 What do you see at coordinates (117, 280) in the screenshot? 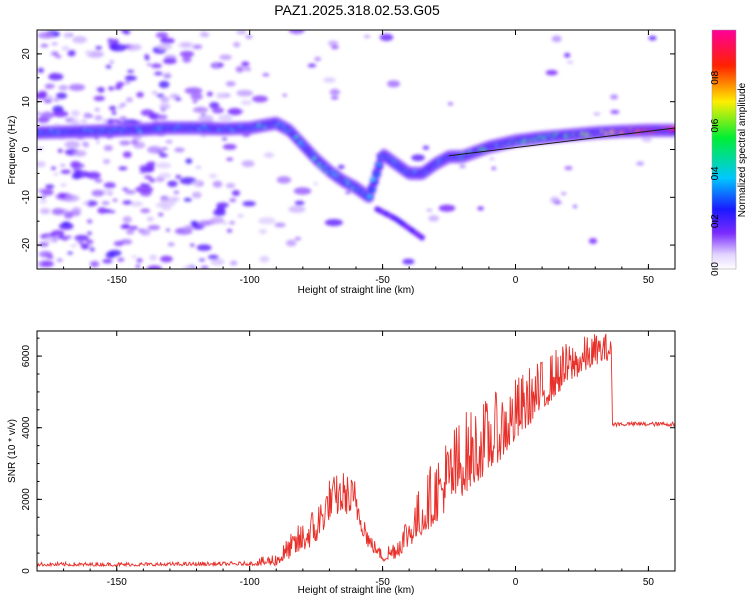
I see `x-tick-label: -150` at bounding box center [117, 280].